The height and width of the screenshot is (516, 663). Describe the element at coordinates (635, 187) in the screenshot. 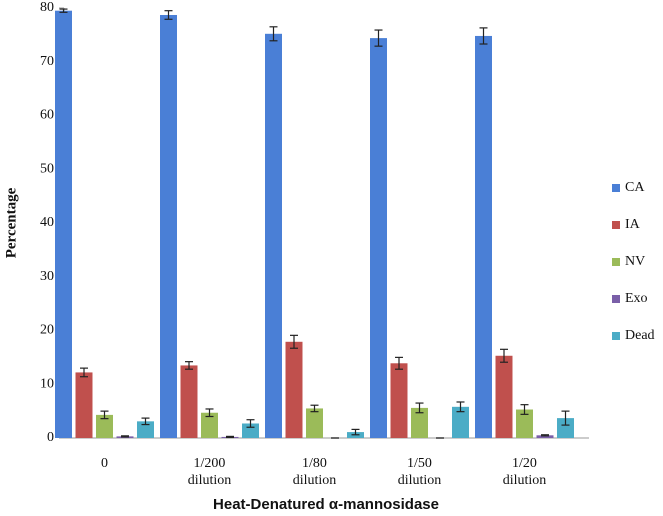

I see `legend-label: CA` at that location.